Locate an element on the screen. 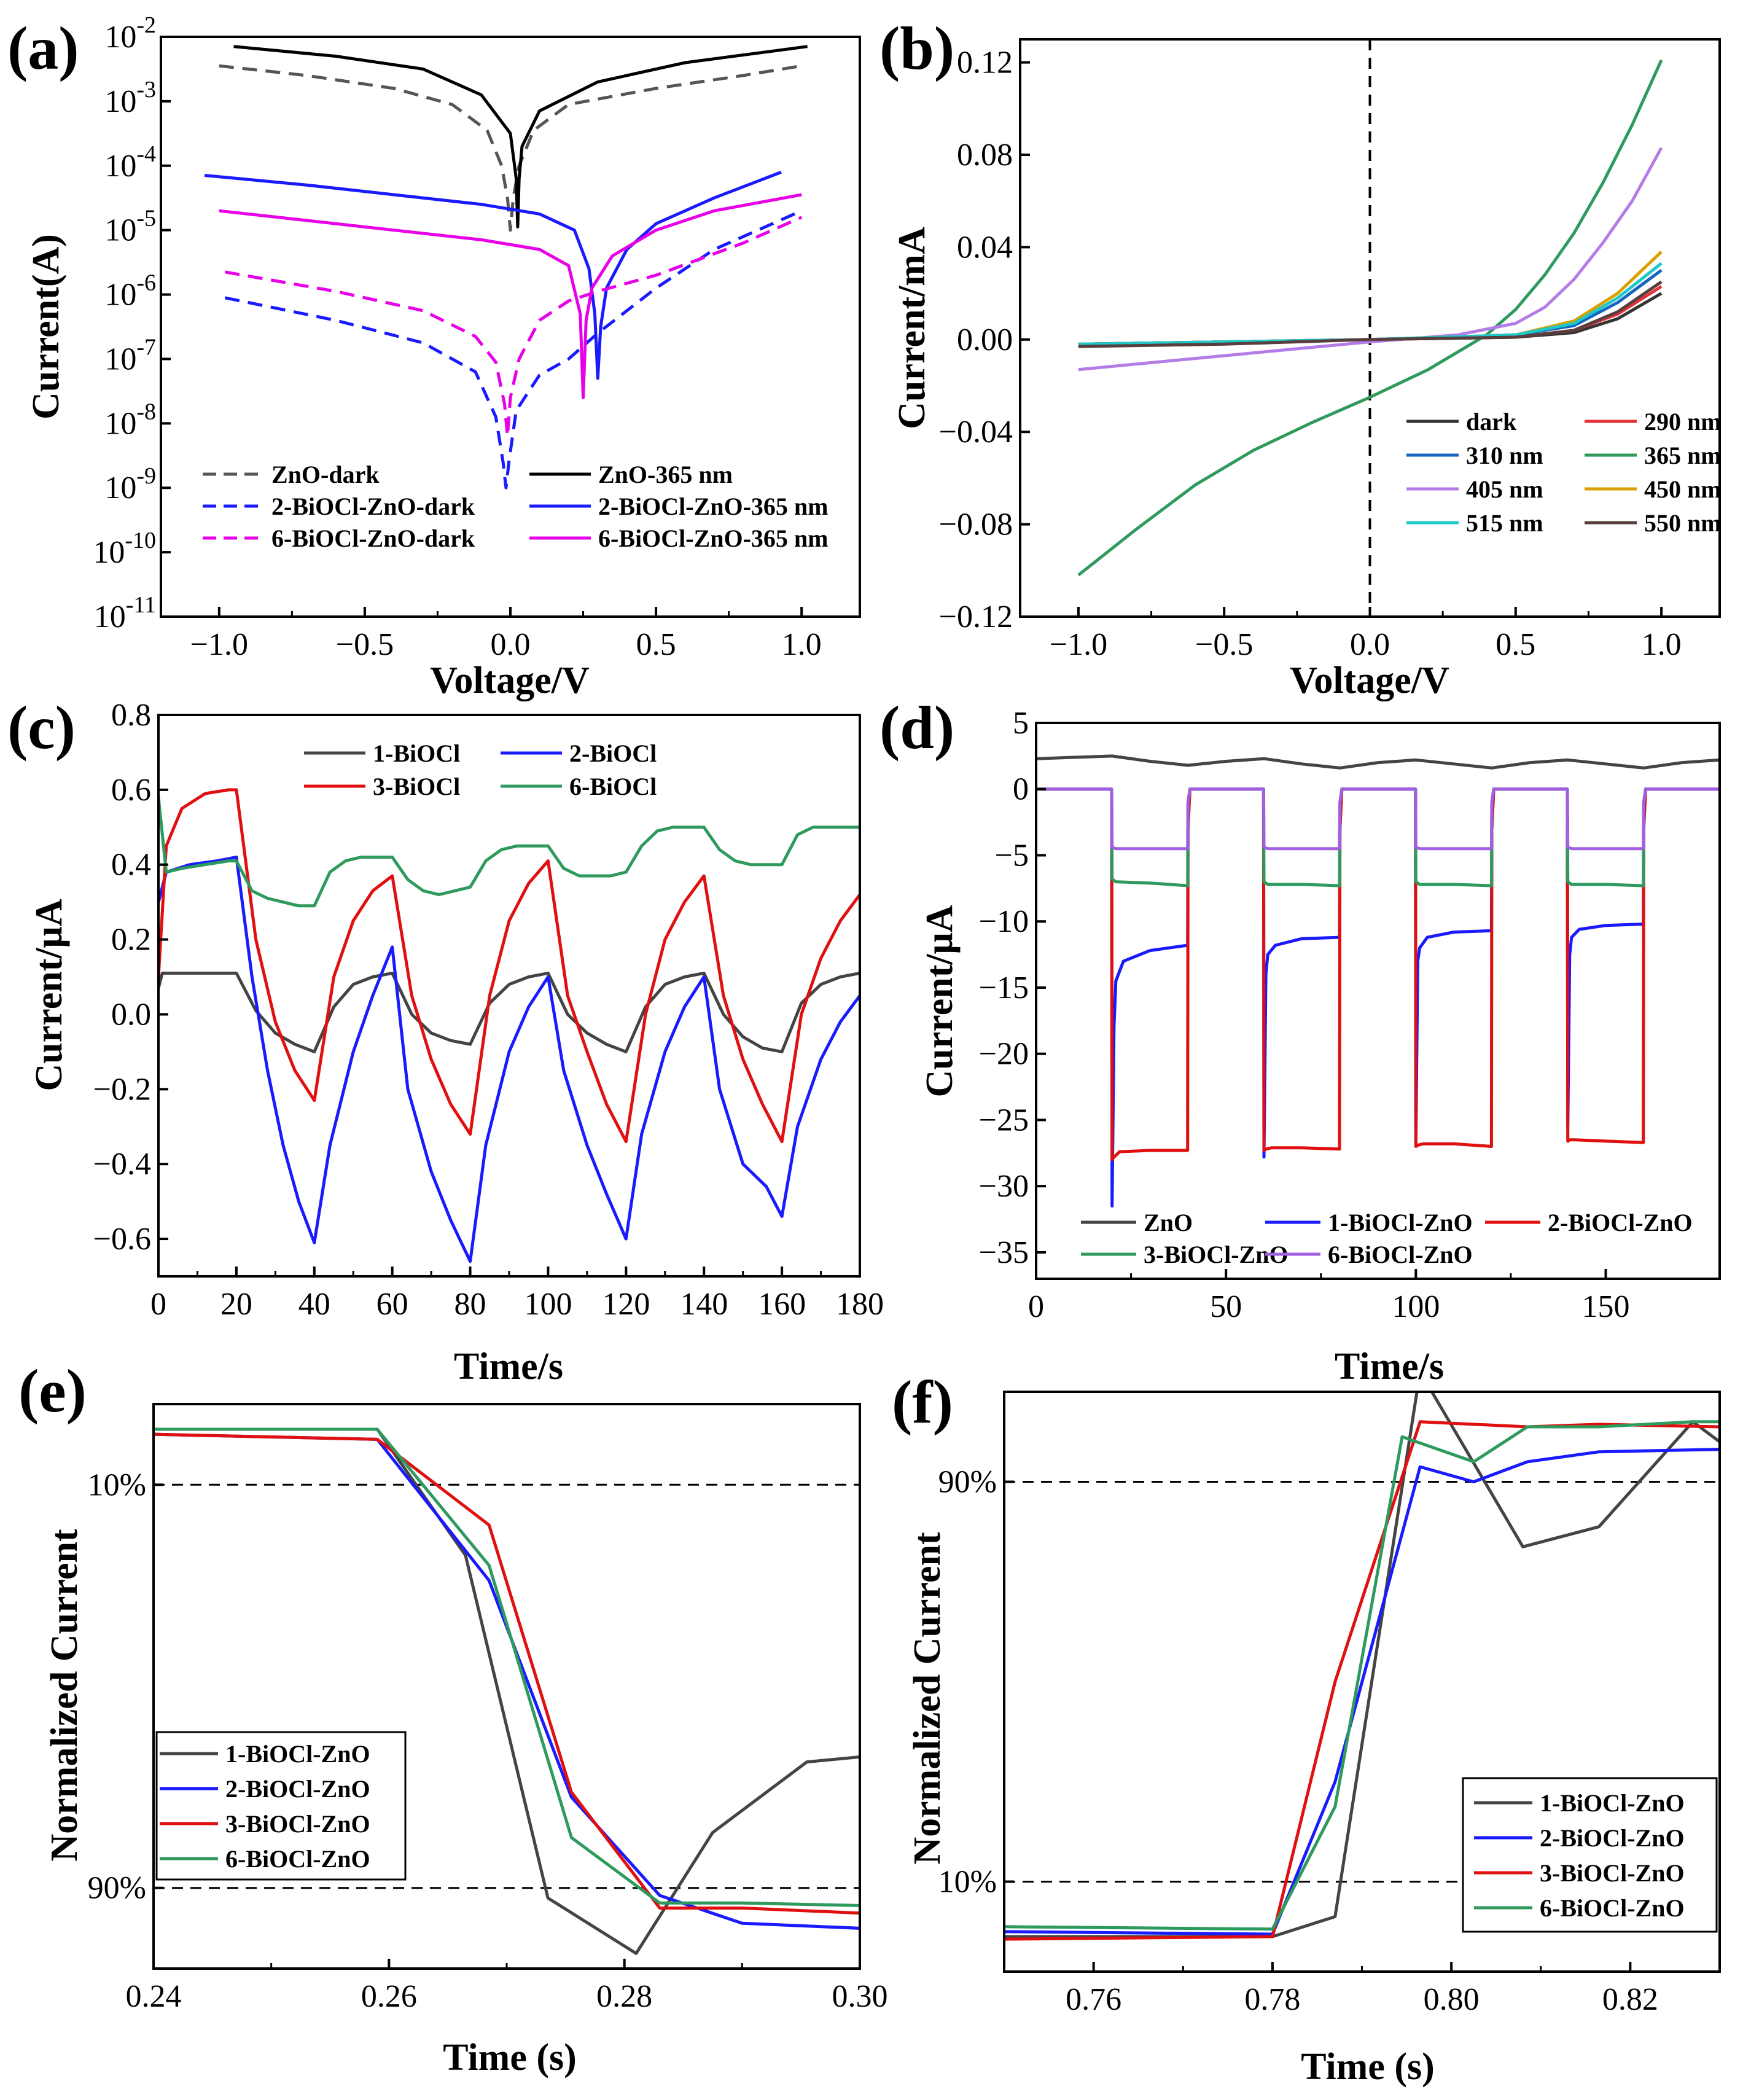 This screenshot has height=2100, width=1751. plot-frame is located at coordinates (1378, 1001).